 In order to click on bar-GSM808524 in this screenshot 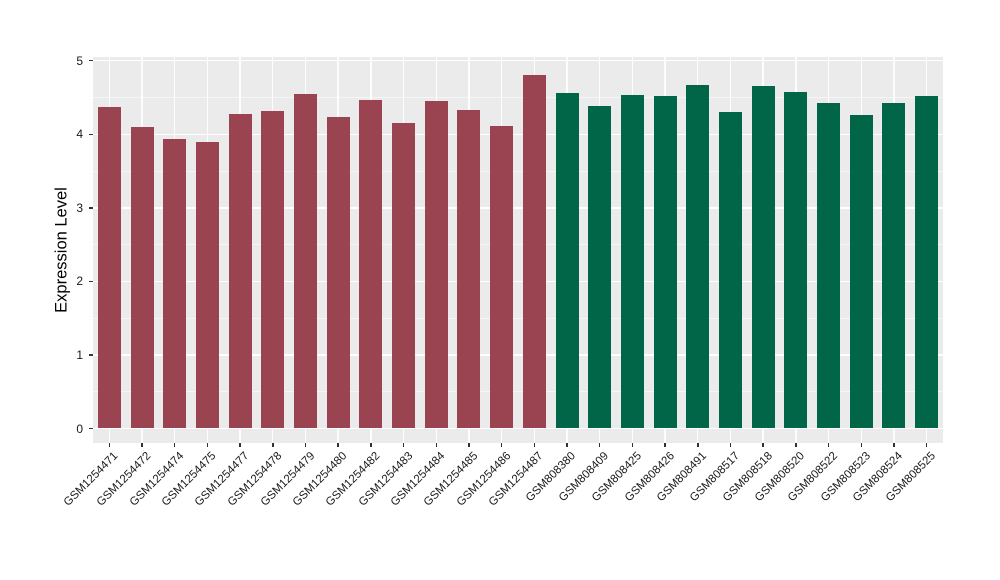, I will do `click(894, 266)`.